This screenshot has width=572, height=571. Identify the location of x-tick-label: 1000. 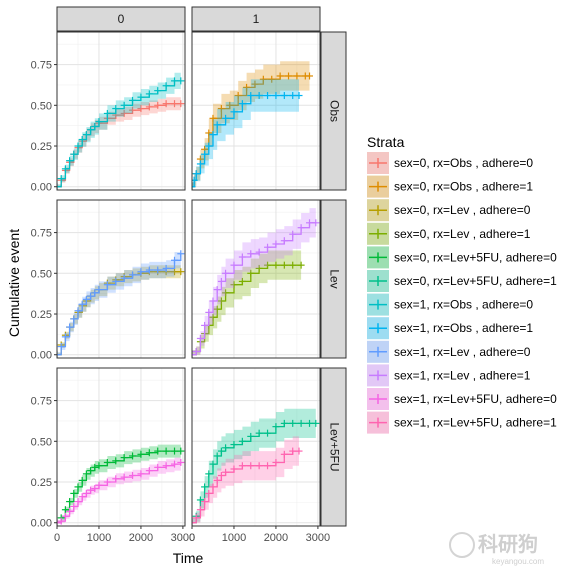
(234, 538).